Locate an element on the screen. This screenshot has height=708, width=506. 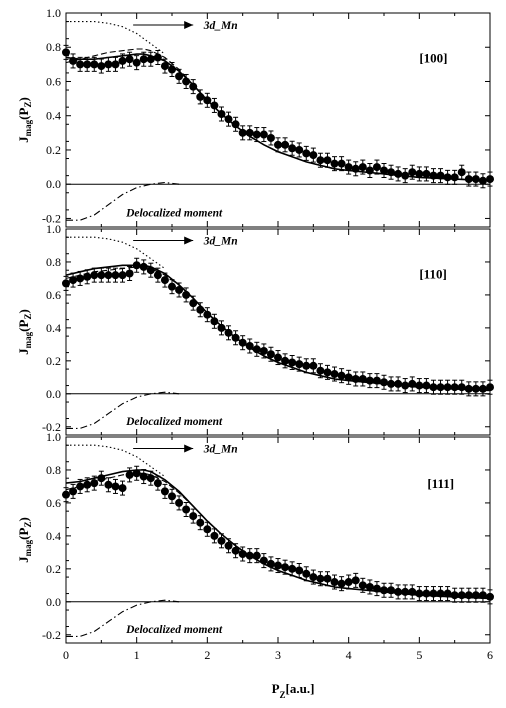
x-tick-label: 5 is located at coordinates (419, 655).